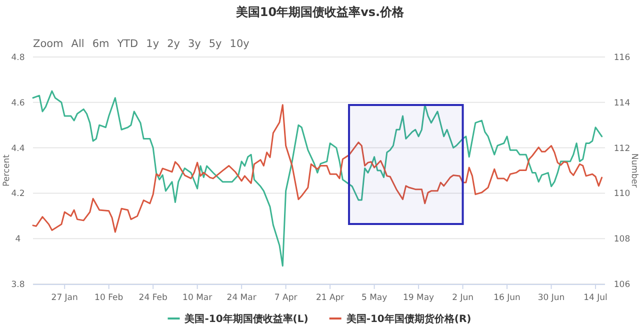  Describe the element at coordinates (622, 194) in the screenshot. I see `y2-tick-label: 110` at that location.